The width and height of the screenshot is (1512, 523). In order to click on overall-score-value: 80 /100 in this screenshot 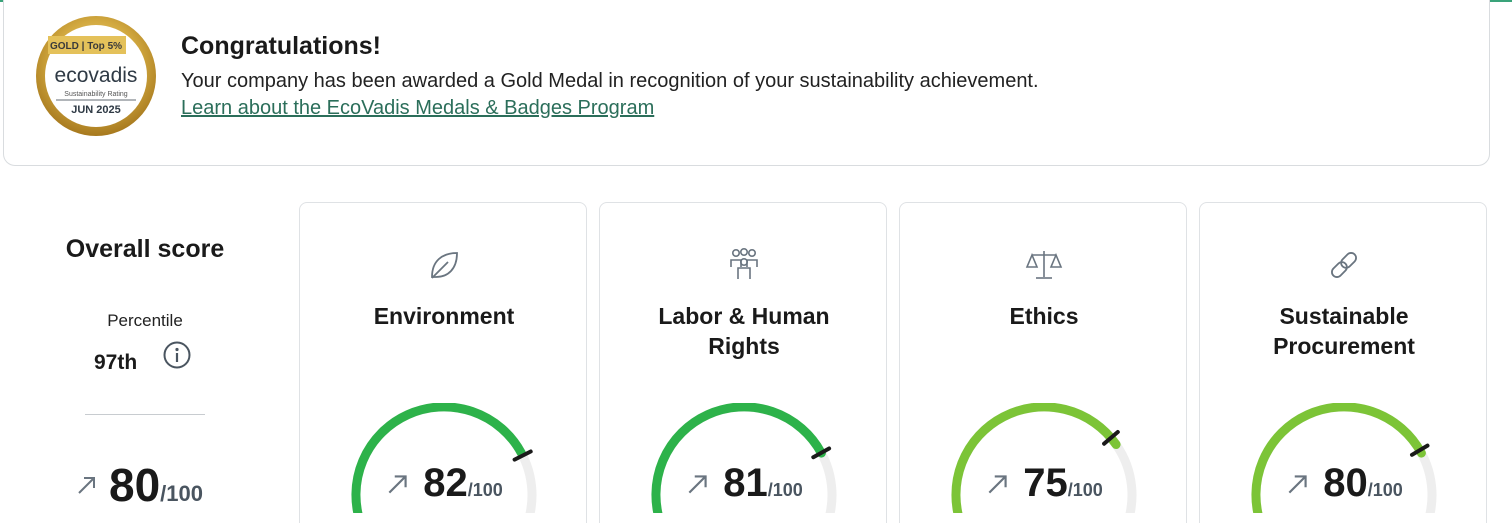, I will do `click(139, 485)`.